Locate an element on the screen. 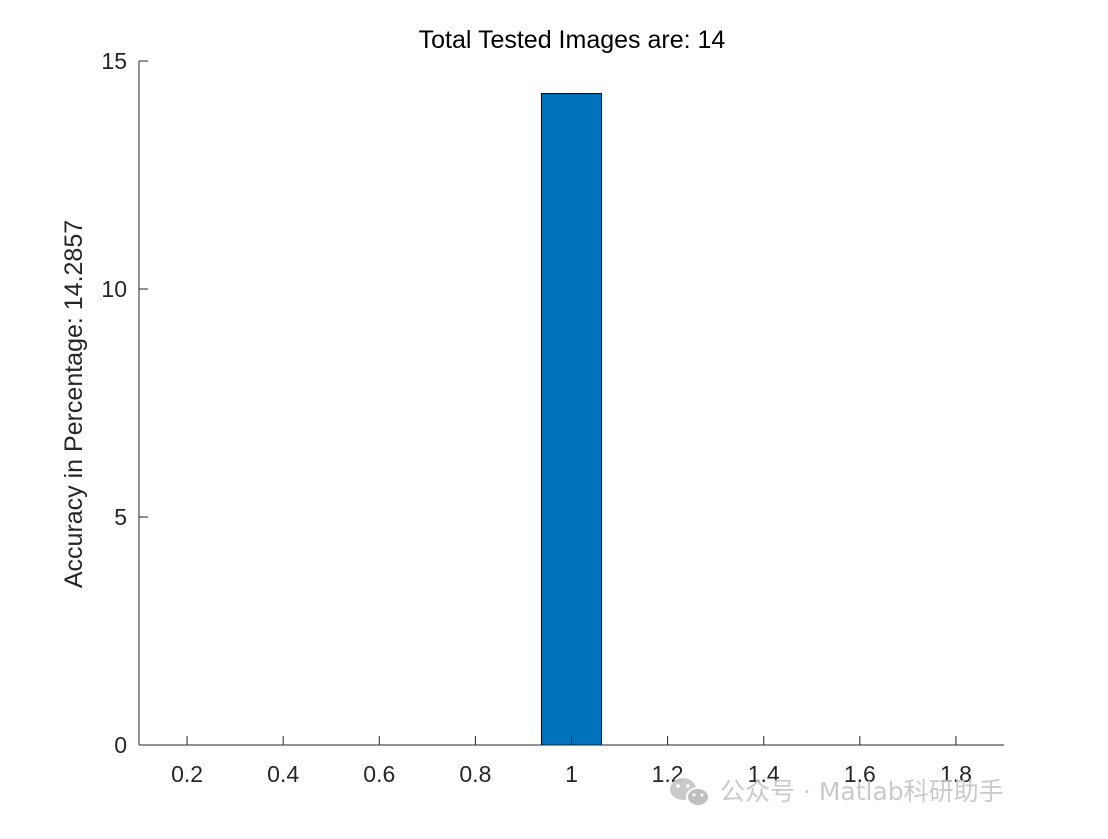 Image resolution: width=1108 pixels, height=839 pixels. y-tick-label: 5 is located at coordinates (120, 517).